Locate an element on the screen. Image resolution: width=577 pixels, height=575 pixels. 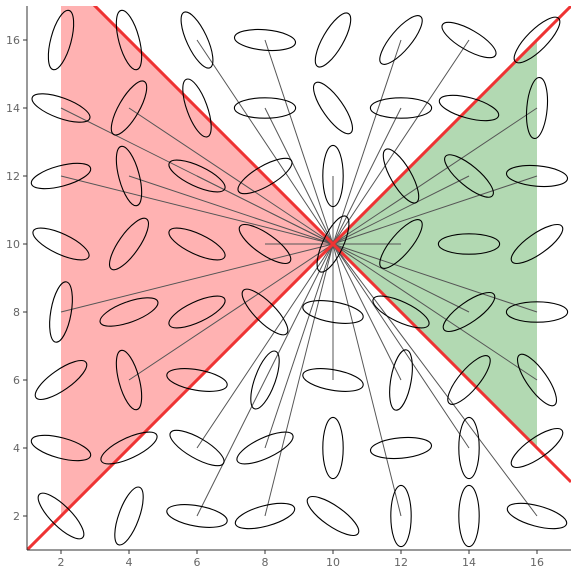
x-tick-label: 6 is located at coordinates (197, 562).